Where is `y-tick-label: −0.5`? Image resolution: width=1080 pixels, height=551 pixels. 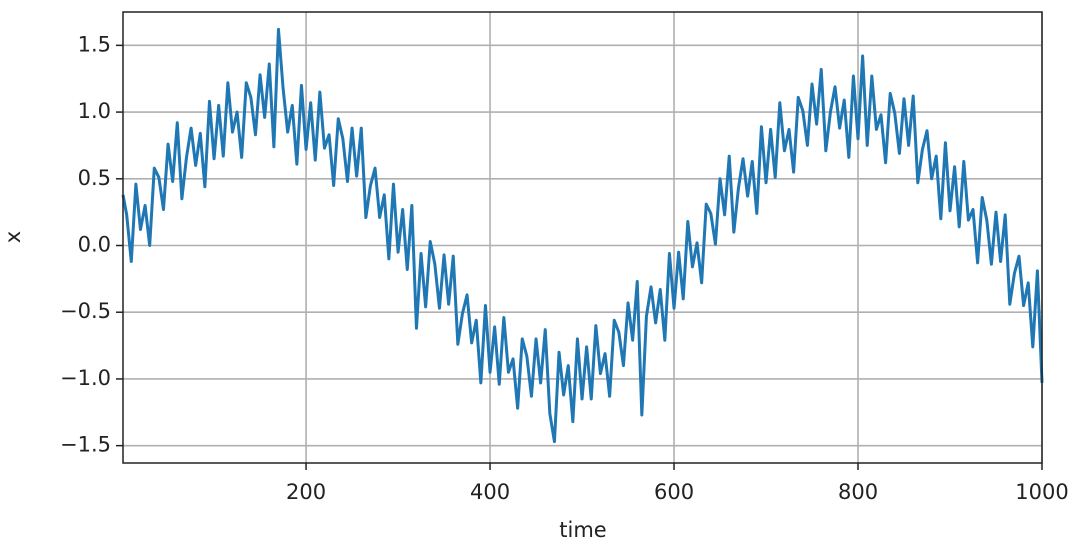 y-tick-label: −0.5 is located at coordinates (85, 311).